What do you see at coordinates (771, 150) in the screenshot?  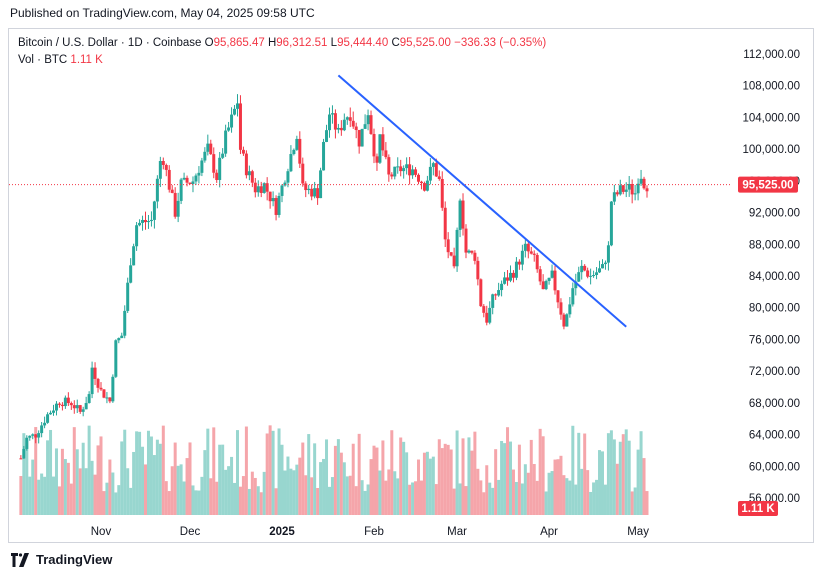 I see `y-tick-label: 100,000.00` at bounding box center [771, 150].